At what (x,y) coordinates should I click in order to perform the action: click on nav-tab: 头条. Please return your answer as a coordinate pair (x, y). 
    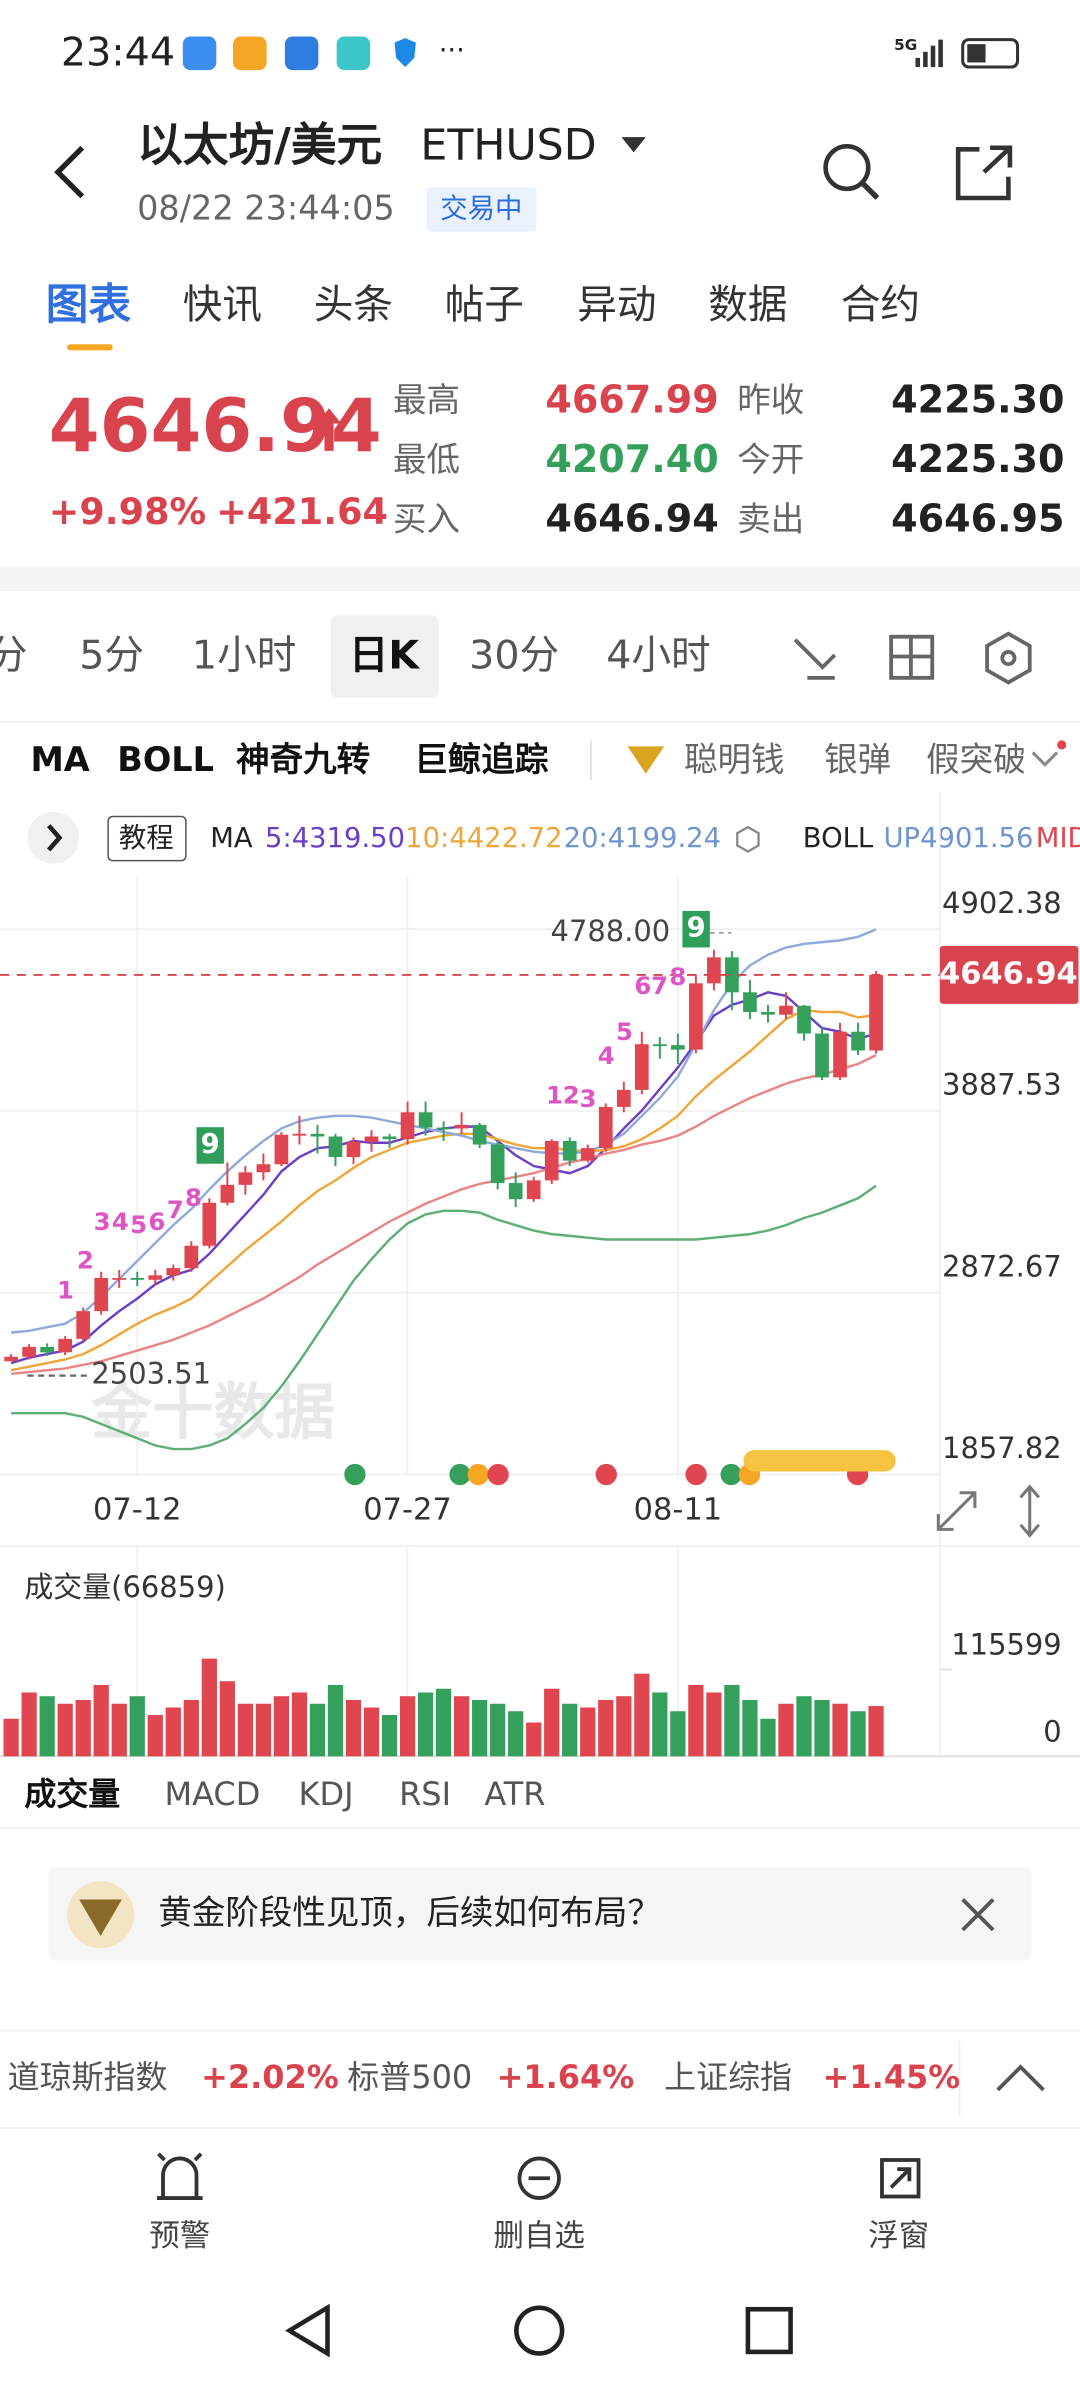
    Looking at the image, I should click on (353, 305).